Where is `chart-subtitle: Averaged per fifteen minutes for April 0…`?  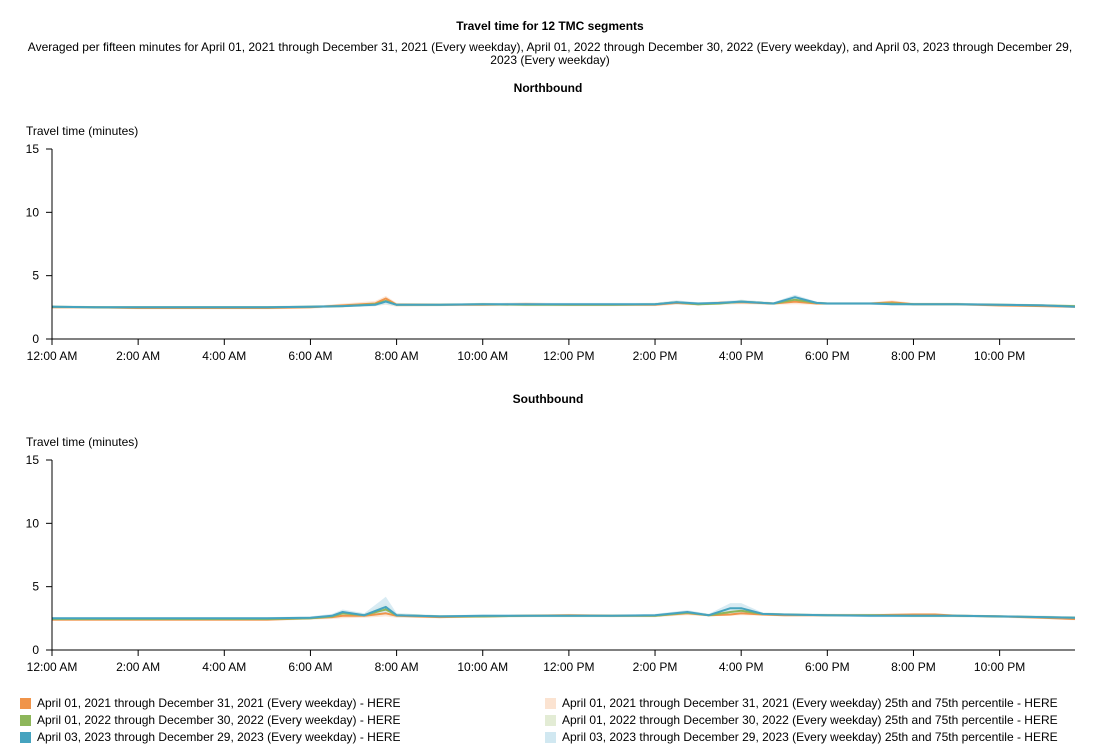 chart-subtitle: Averaged per fifteen minutes for April 0… is located at coordinates (550, 53).